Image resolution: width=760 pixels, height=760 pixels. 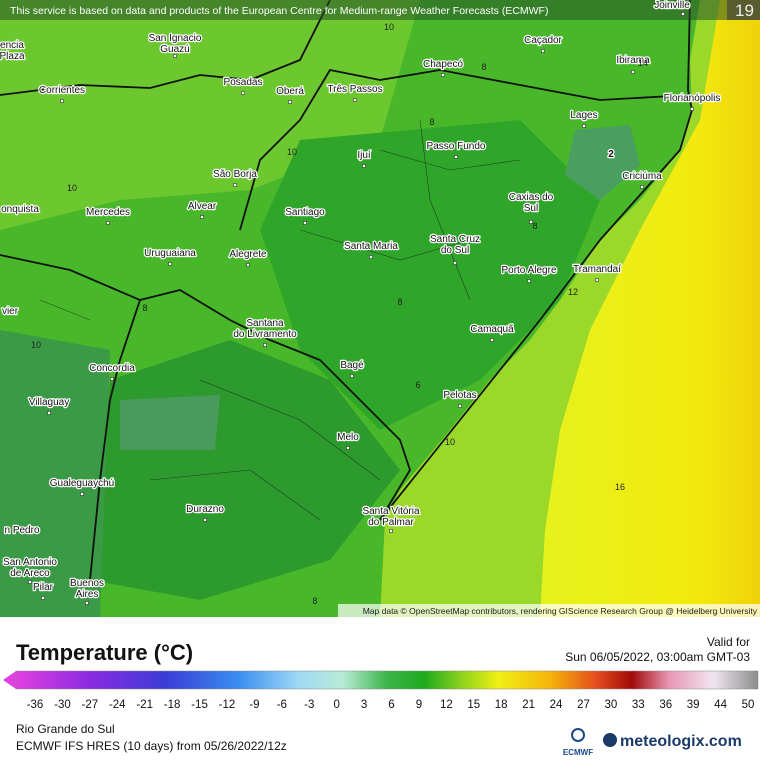 I want to click on city-label-line: Villaguay, so click(x=49, y=402).